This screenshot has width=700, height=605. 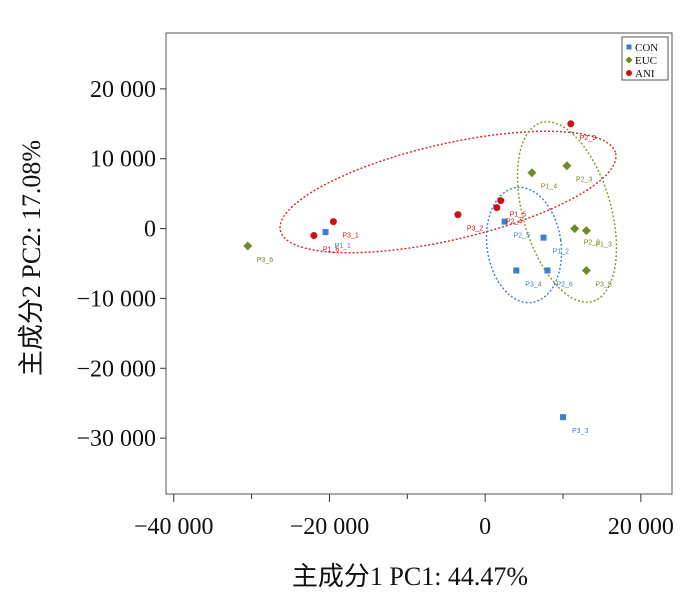 I want to click on y-tick-label: 20 000, so click(x=123, y=90).